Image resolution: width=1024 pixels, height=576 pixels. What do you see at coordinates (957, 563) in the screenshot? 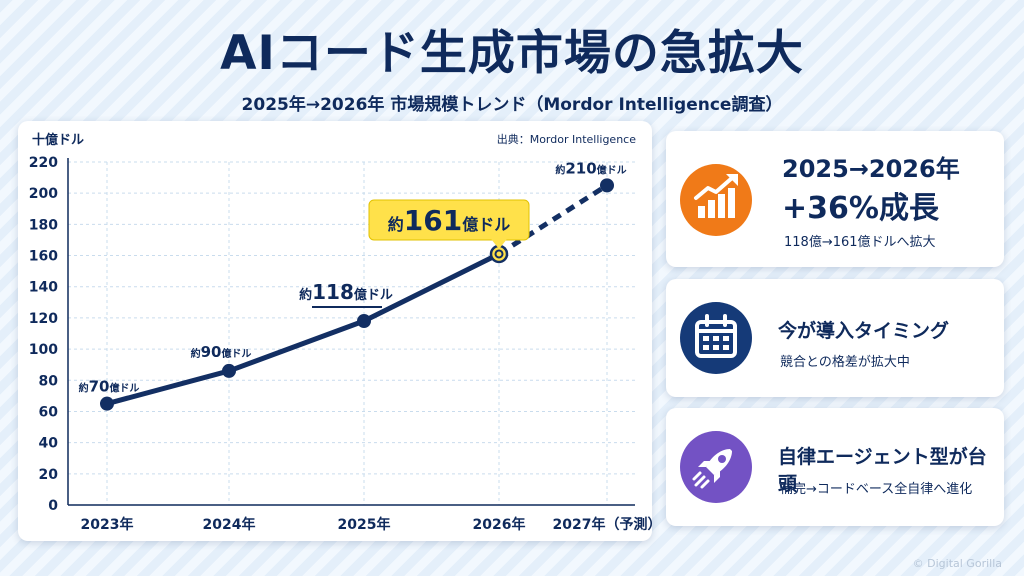
I see `credit-text: © Digital Gorilla` at bounding box center [957, 563].